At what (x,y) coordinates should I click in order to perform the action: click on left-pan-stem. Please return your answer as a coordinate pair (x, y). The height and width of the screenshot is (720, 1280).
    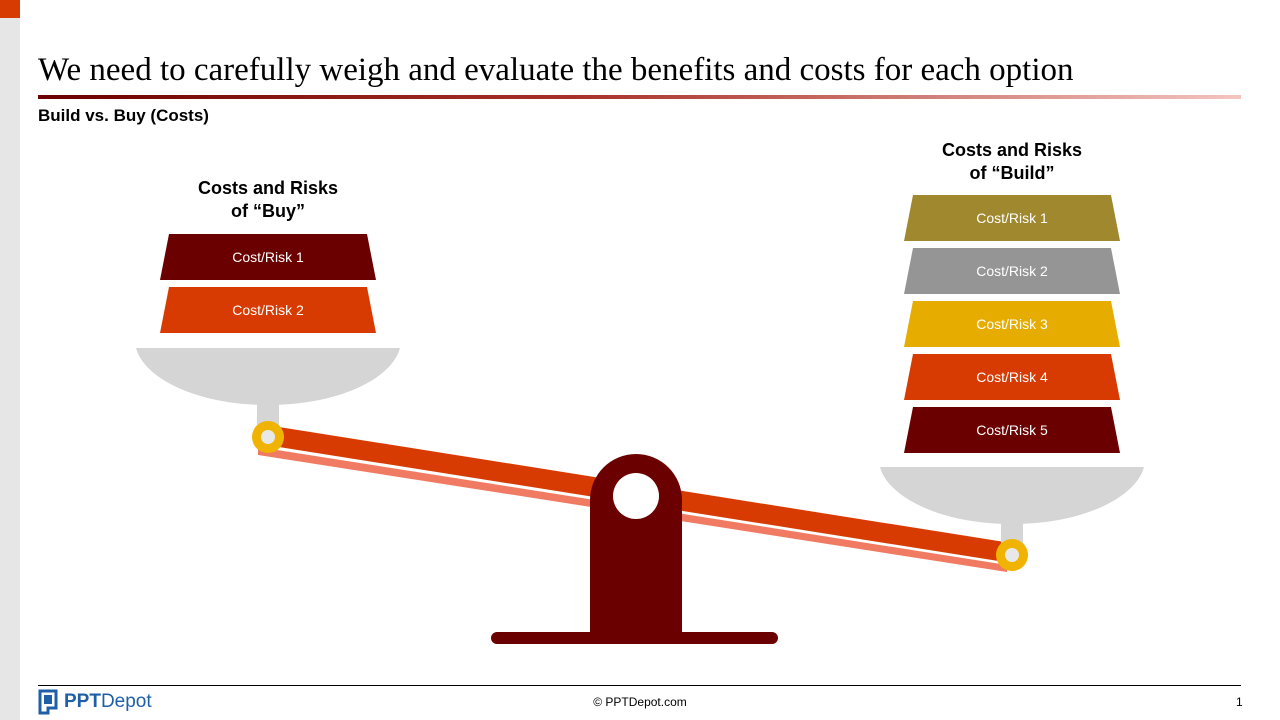
    Looking at the image, I should click on (268, 415).